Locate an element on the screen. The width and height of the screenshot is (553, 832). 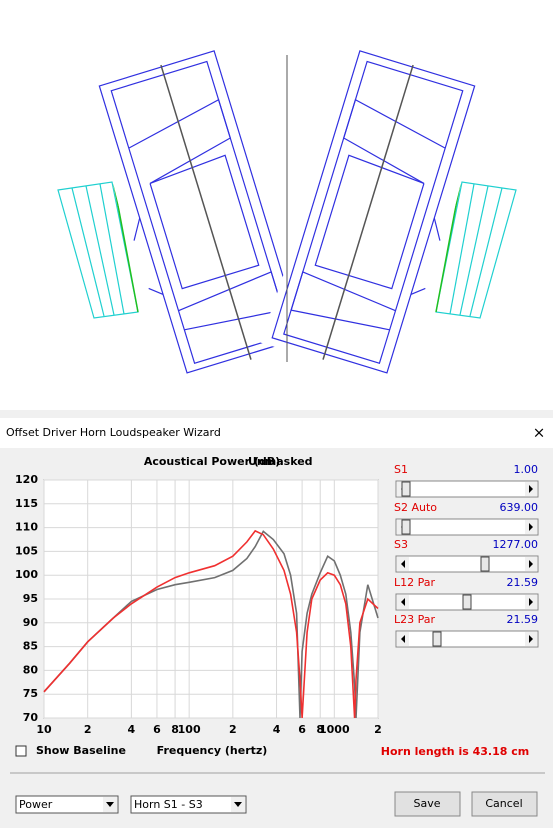
y-tick-label: 70 is located at coordinates (31, 717).